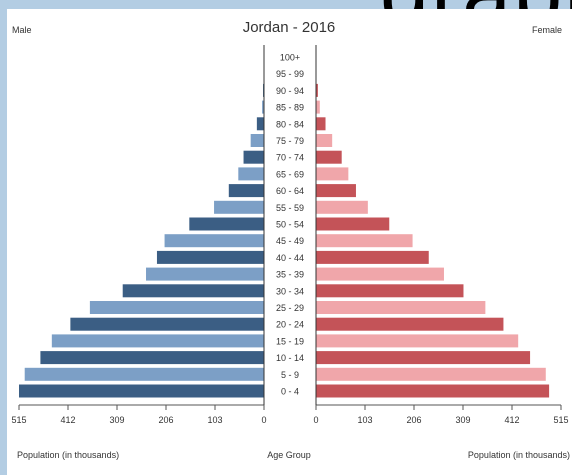  What do you see at coordinates (290, 208) in the screenshot?
I see `age-group-label: 55 - 59` at bounding box center [290, 208].